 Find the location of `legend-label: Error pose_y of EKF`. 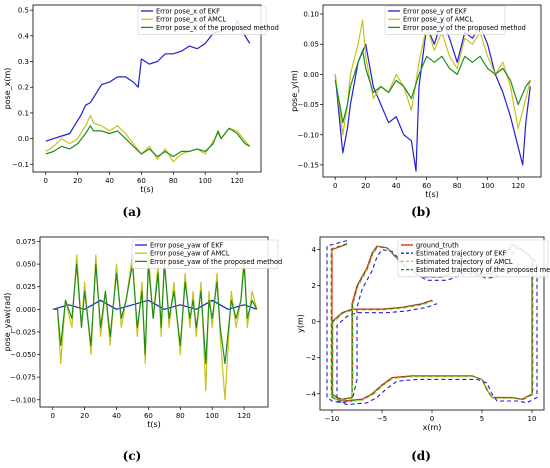

legend-label: Error pose_y of EKF is located at coordinates (435, 12).